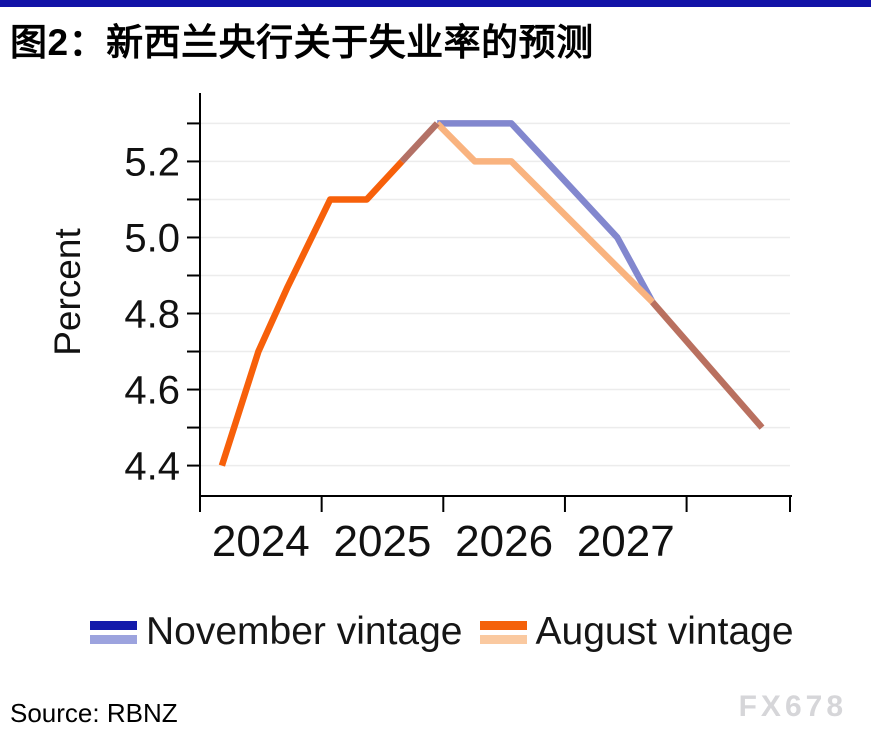 The width and height of the screenshot is (871, 738). Describe the element at coordinates (152, 467) in the screenshot. I see `y-tick-label: 4.4` at that location.